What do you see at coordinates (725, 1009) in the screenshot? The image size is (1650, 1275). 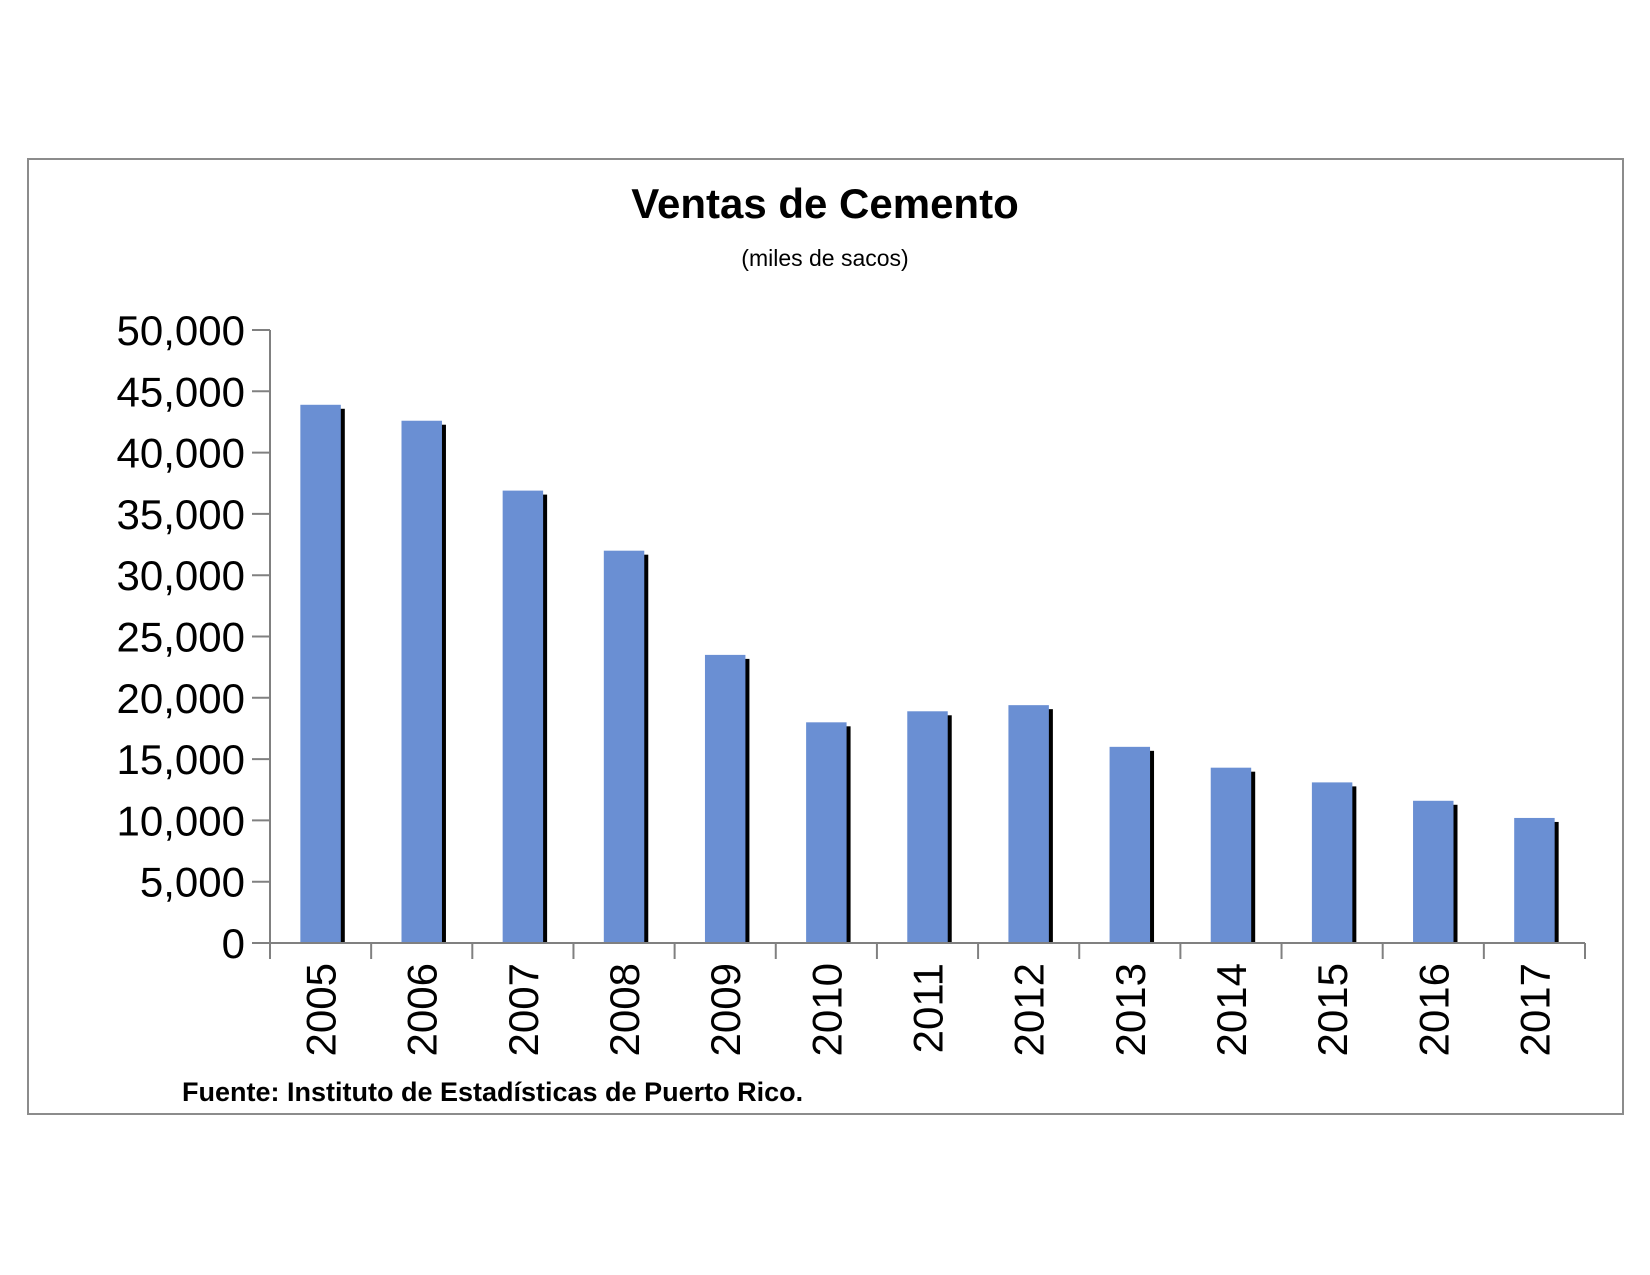 I see `x-tick-label: 2009` at bounding box center [725, 1009].